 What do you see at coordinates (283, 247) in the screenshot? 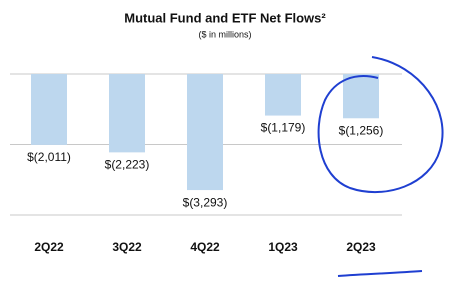
I see `x-tick-label: 1Q23` at bounding box center [283, 247].